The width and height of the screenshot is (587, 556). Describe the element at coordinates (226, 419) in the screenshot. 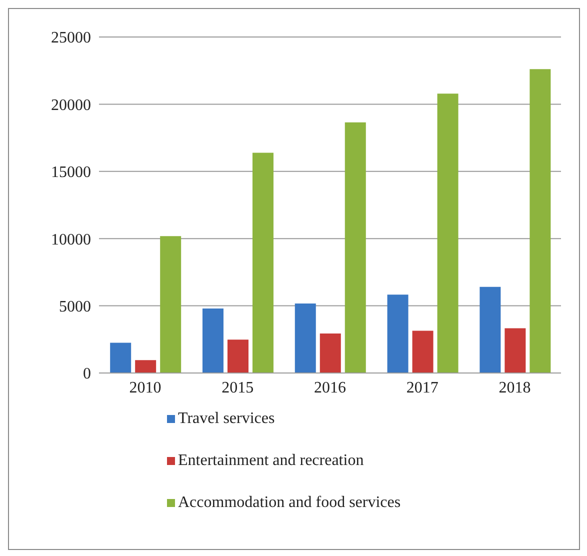

I see `legend-label: Travel services` at that location.